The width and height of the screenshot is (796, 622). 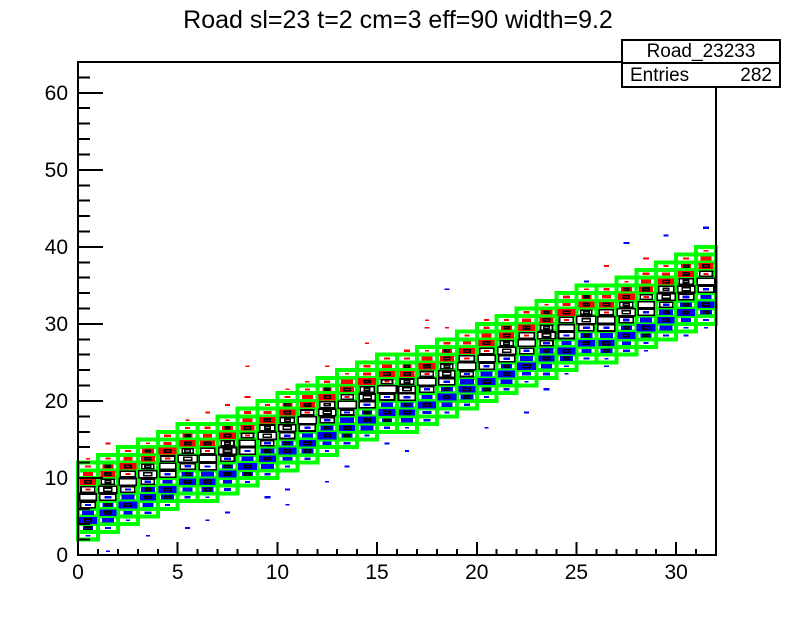 I want to click on y-axis-tick-label: 60, so click(x=56, y=93).